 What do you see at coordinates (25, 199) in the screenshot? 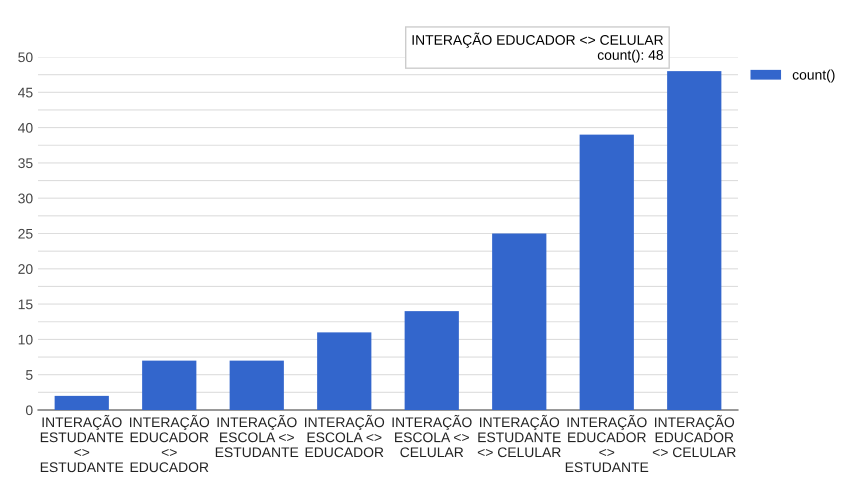
I see `y-tick-label: 30` at bounding box center [25, 199].